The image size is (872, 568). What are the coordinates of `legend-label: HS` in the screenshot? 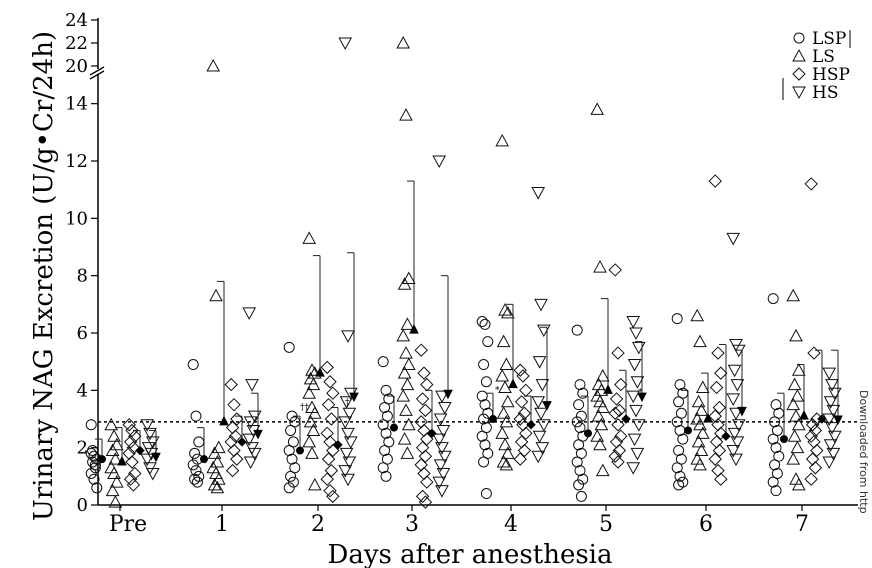 It's located at (825, 93).